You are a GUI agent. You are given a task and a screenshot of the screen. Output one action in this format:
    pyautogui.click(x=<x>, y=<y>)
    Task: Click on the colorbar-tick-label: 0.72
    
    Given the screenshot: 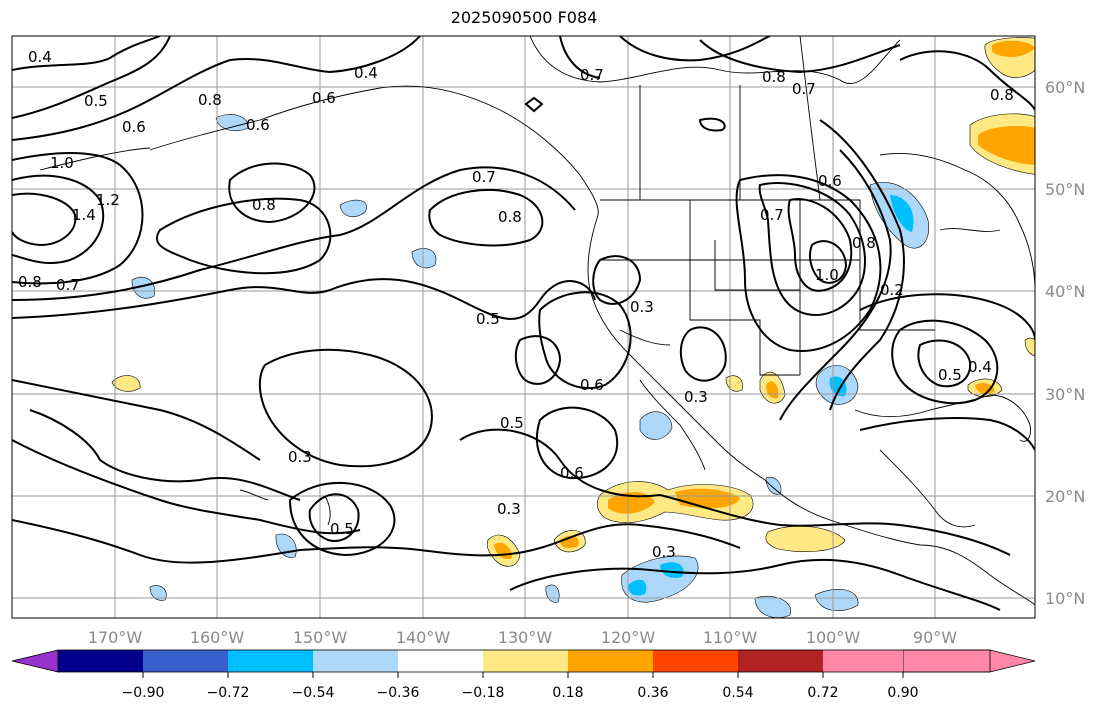 What is the action you would take?
    pyautogui.click(x=822, y=693)
    